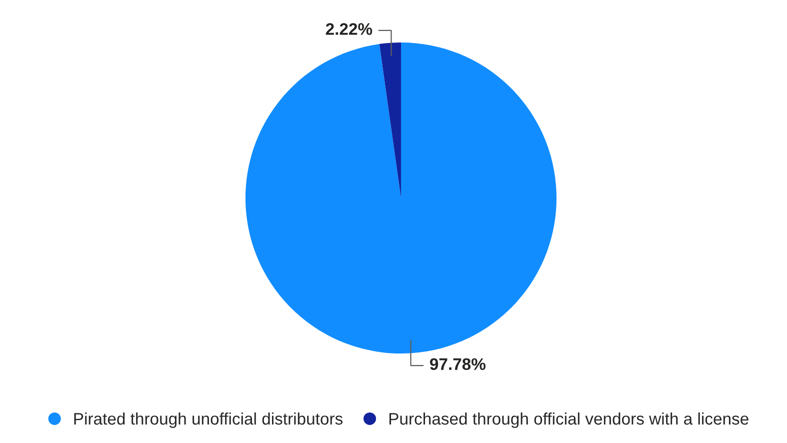 This screenshot has width=787, height=443. Describe the element at coordinates (208, 420) in the screenshot. I see `legend-label: Pirated through unofficial distributors` at that location.